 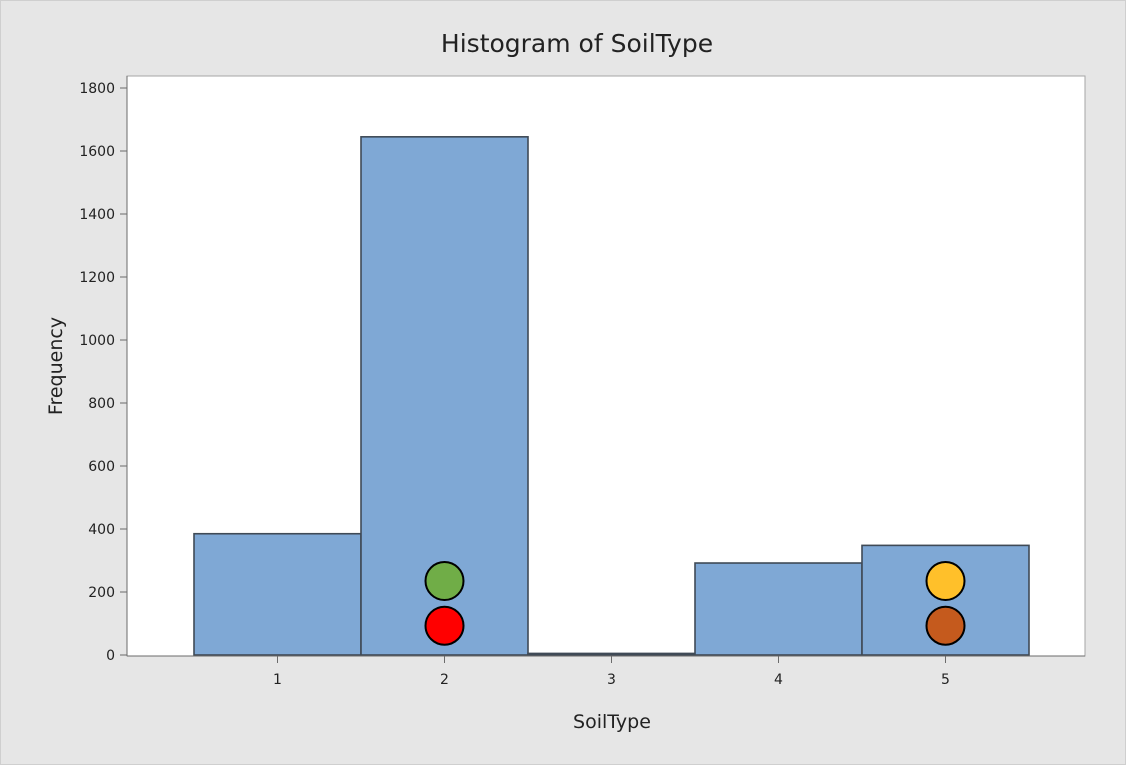 I want to click on y-tick-label: 1600, so click(x=97, y=152).